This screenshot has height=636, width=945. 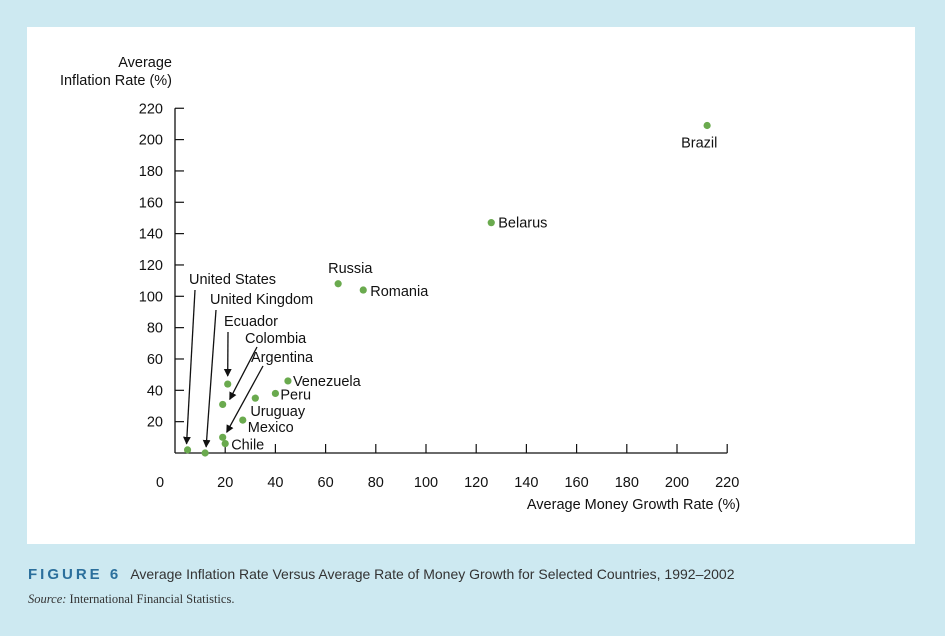 I want to click on data-point-belarus, so click(x=491, y=223).